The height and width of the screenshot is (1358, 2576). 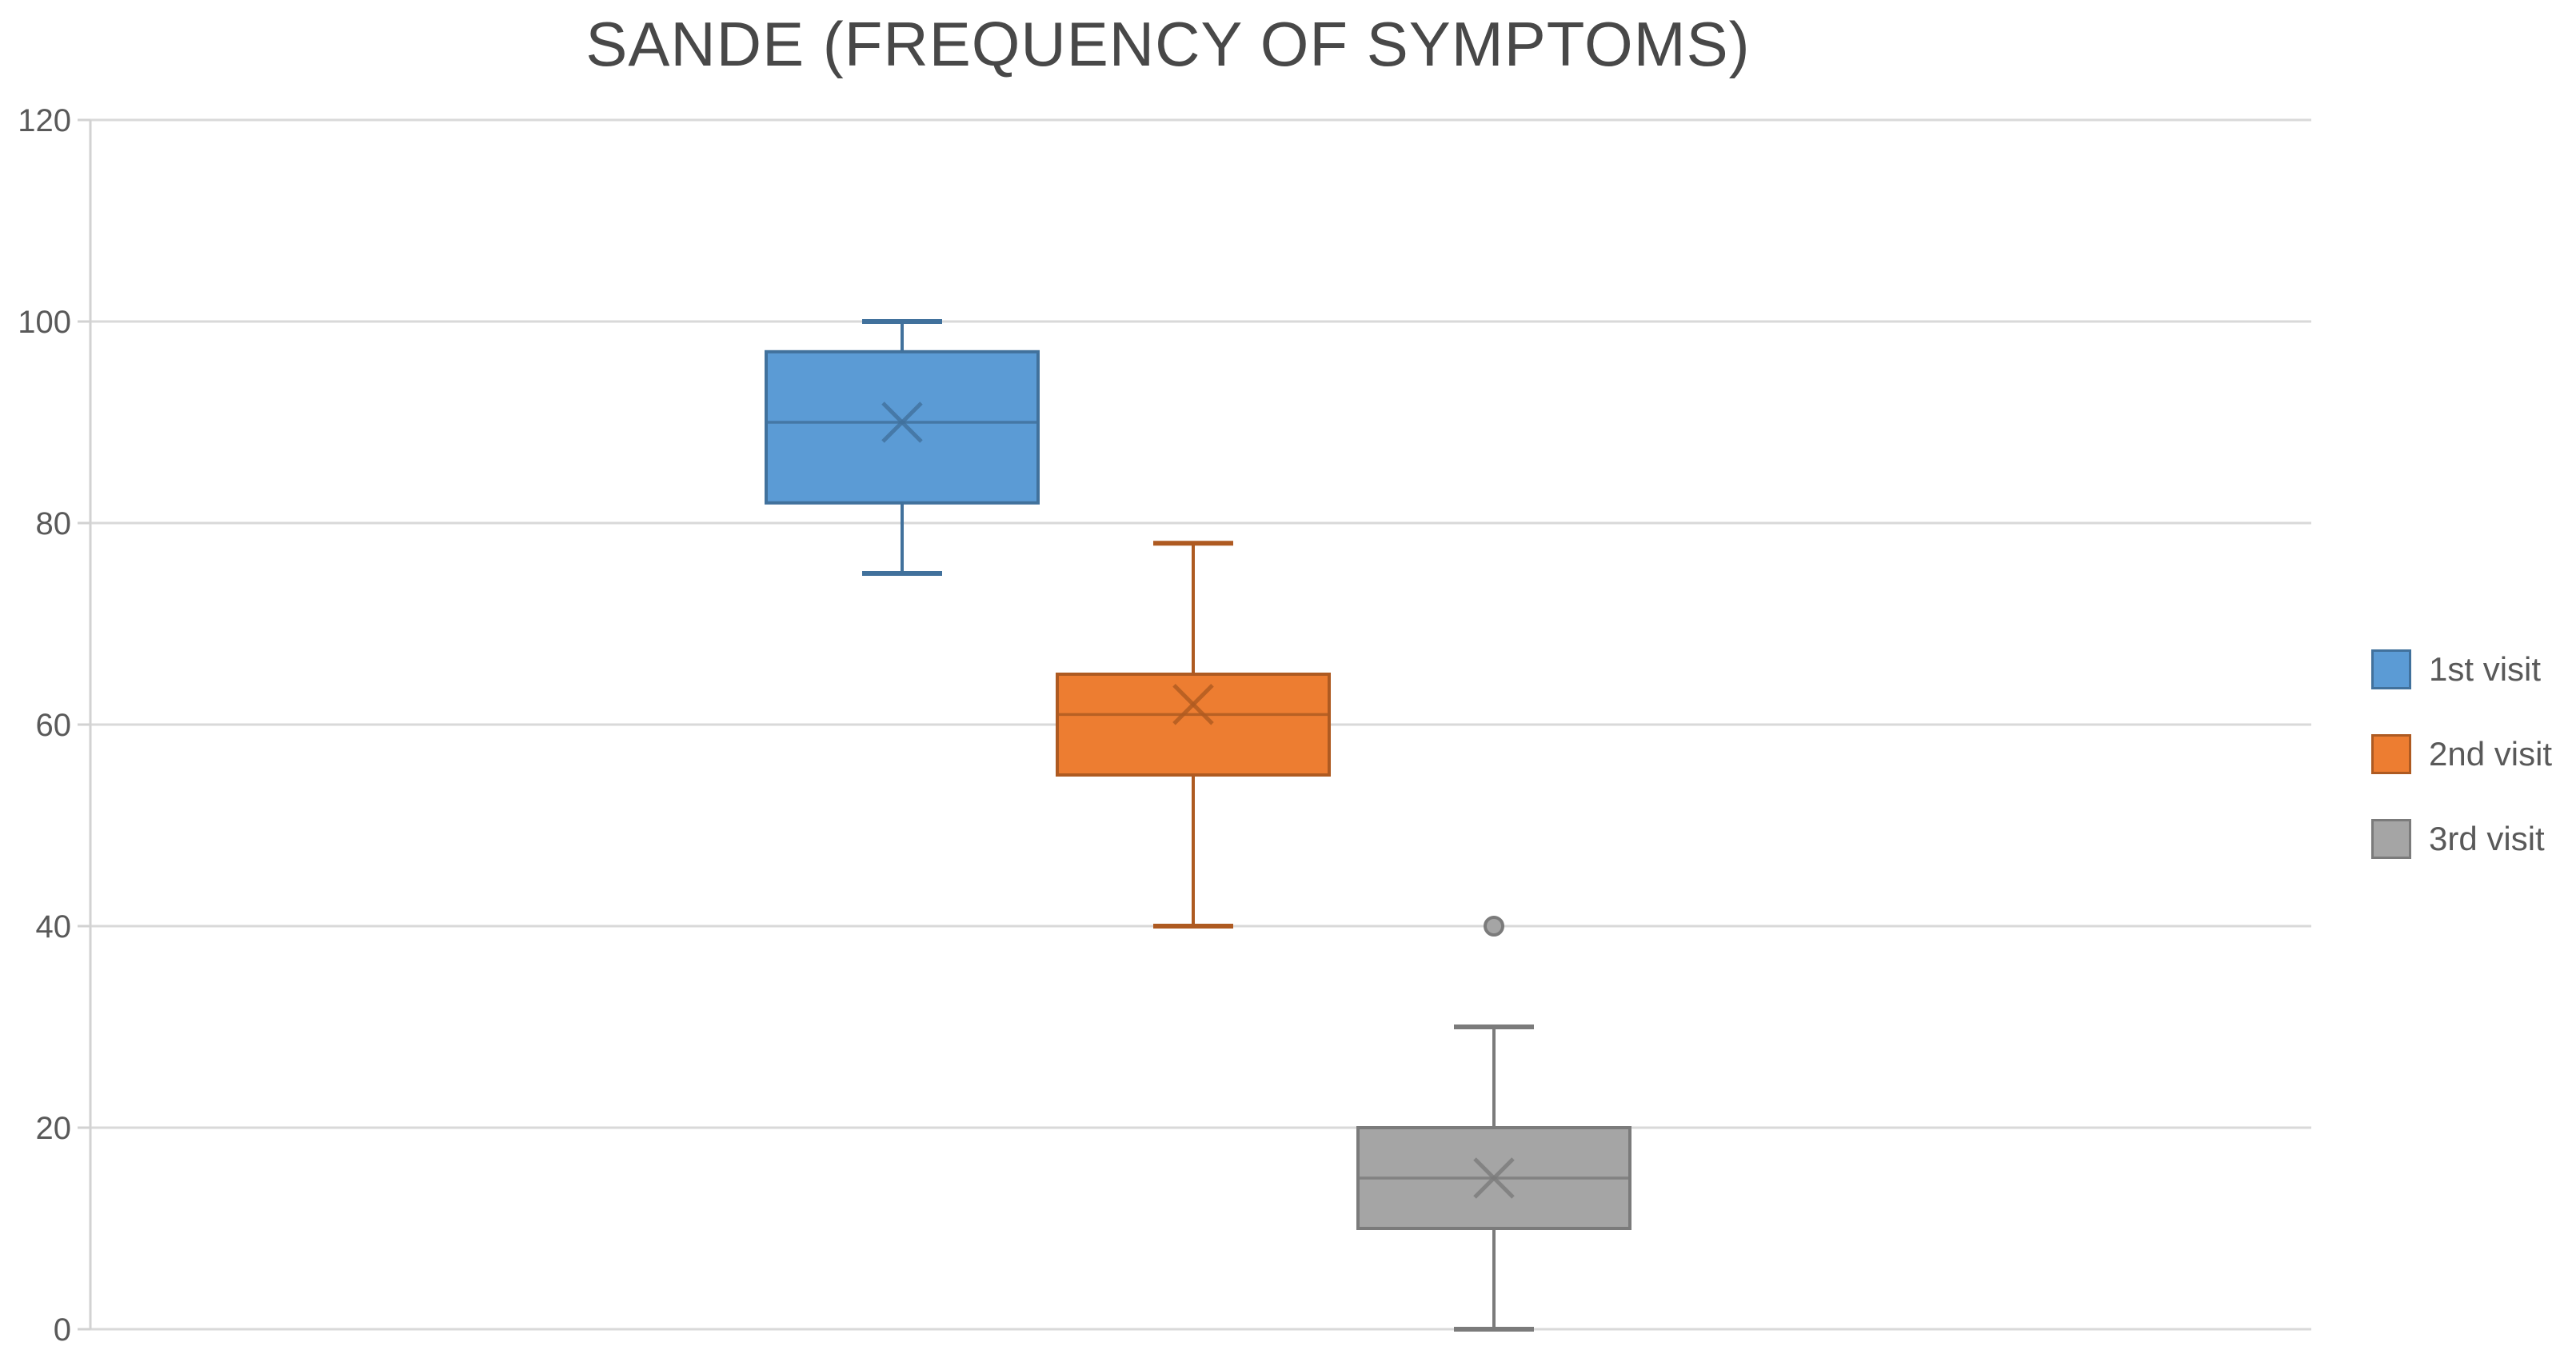 What do you see at coordinates (2486, 669) in the screenshot?
I see `legend-label-1st-visit: 1st visit` at bounding box center [2486, 669].